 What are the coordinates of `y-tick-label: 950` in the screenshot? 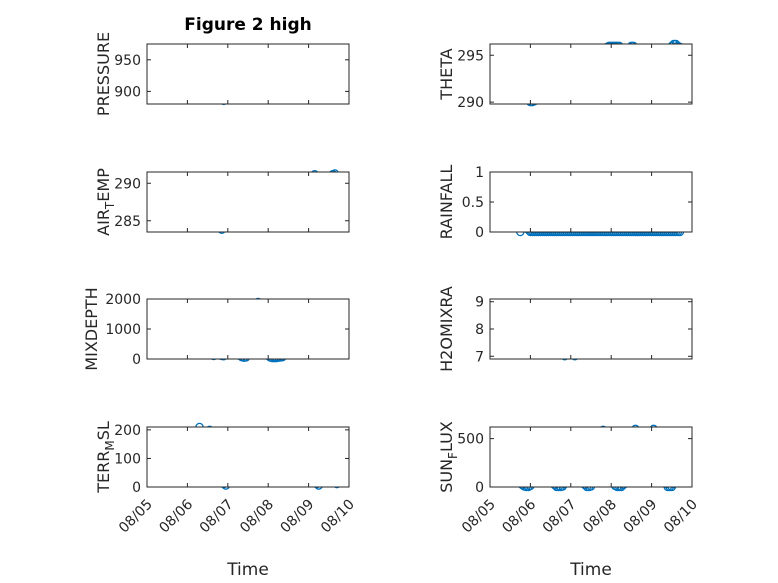 It's located at (127, 61).